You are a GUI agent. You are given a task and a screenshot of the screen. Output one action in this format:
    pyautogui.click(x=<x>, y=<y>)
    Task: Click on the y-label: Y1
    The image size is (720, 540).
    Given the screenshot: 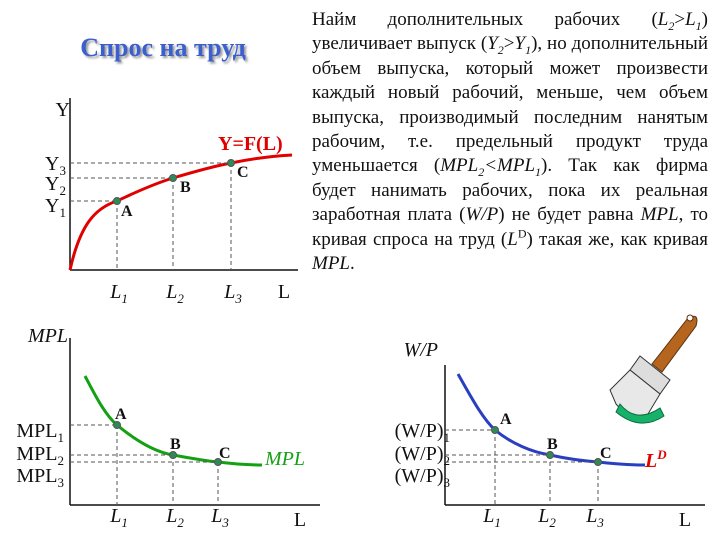 What is the action you would take?
    pyautogui.click(x=55, y=207)
    